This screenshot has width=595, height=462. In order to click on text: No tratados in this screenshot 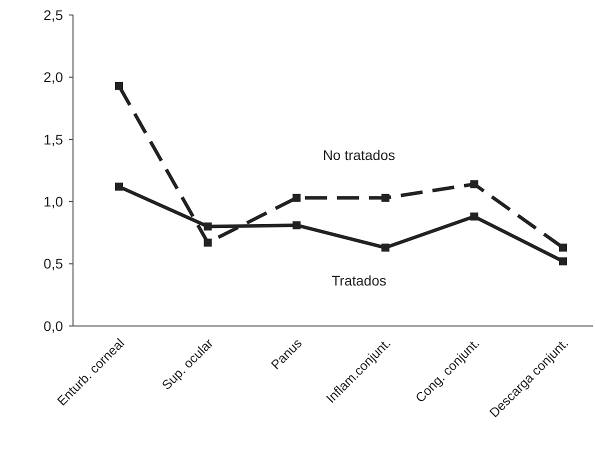, I will do `click(359, 154)`.